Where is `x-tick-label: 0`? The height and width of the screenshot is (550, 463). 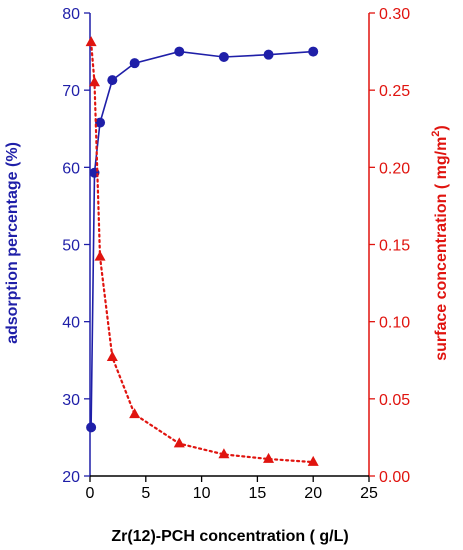
x-tick-label: 0 is located at coordinates (90, 493).